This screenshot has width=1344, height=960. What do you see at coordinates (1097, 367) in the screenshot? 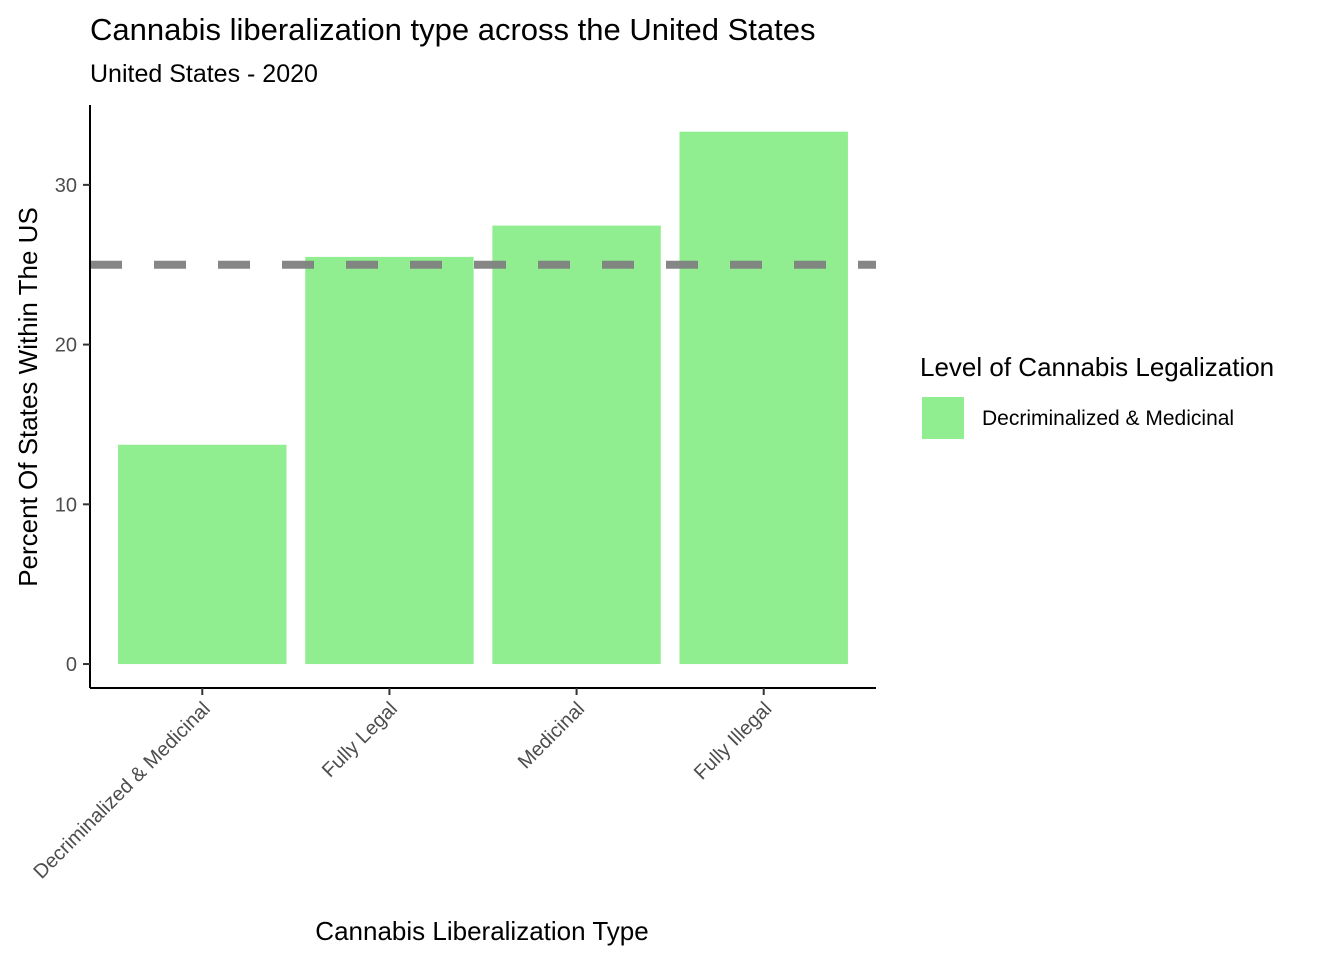
I see `legend-title: Level of Cannabis Legalization` at bounding box center [1097, 367].